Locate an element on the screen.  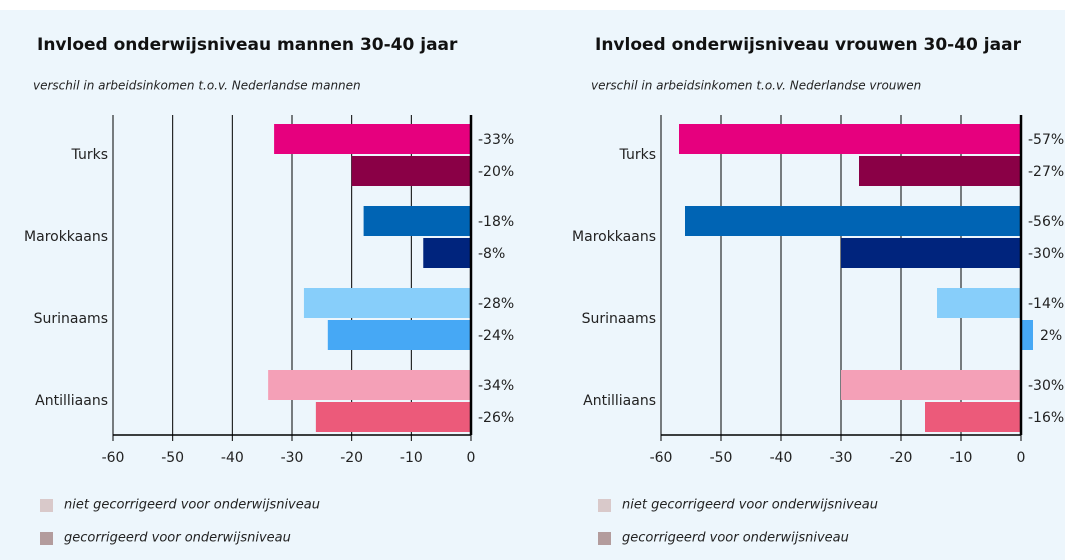
value-label: -57% is located at coordinates (1046, 140).